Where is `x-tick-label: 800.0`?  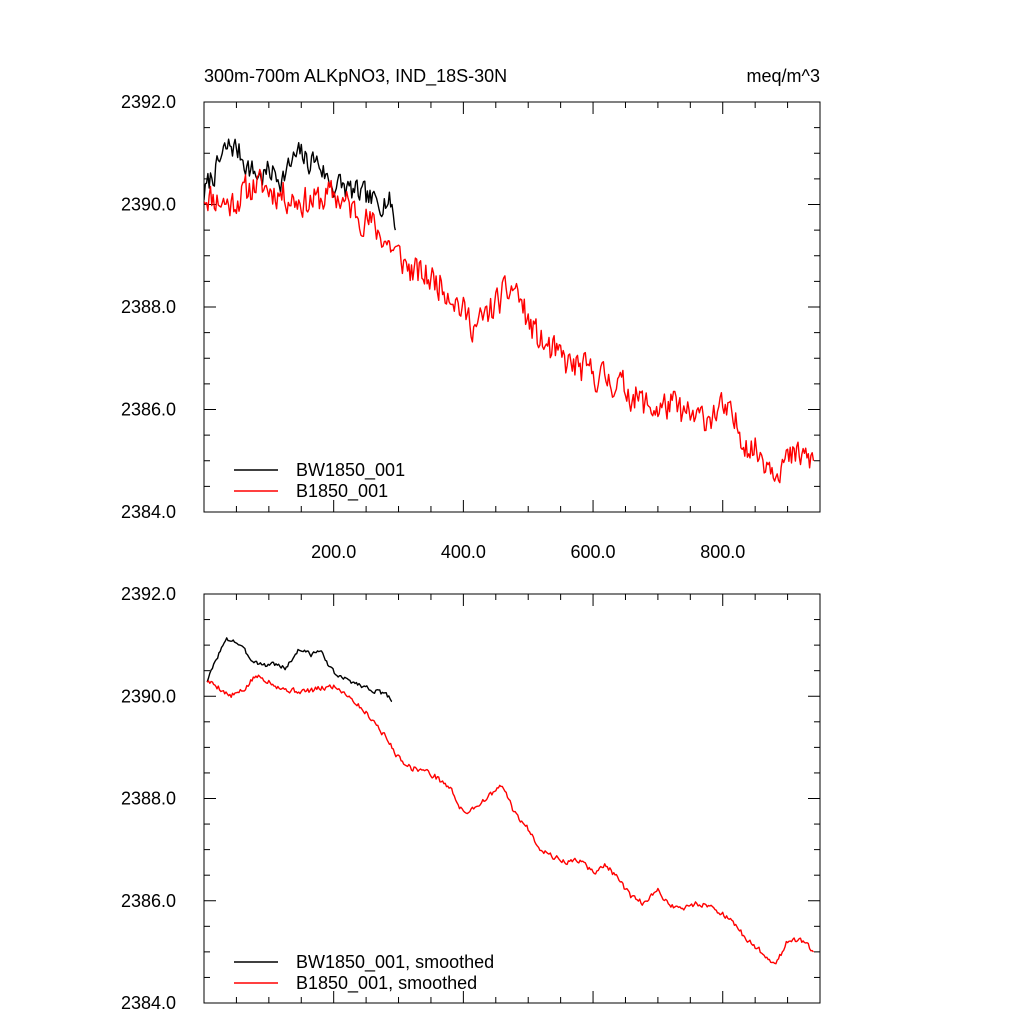 x-tick-label: 800.0 is located at coordinates (722, 552).